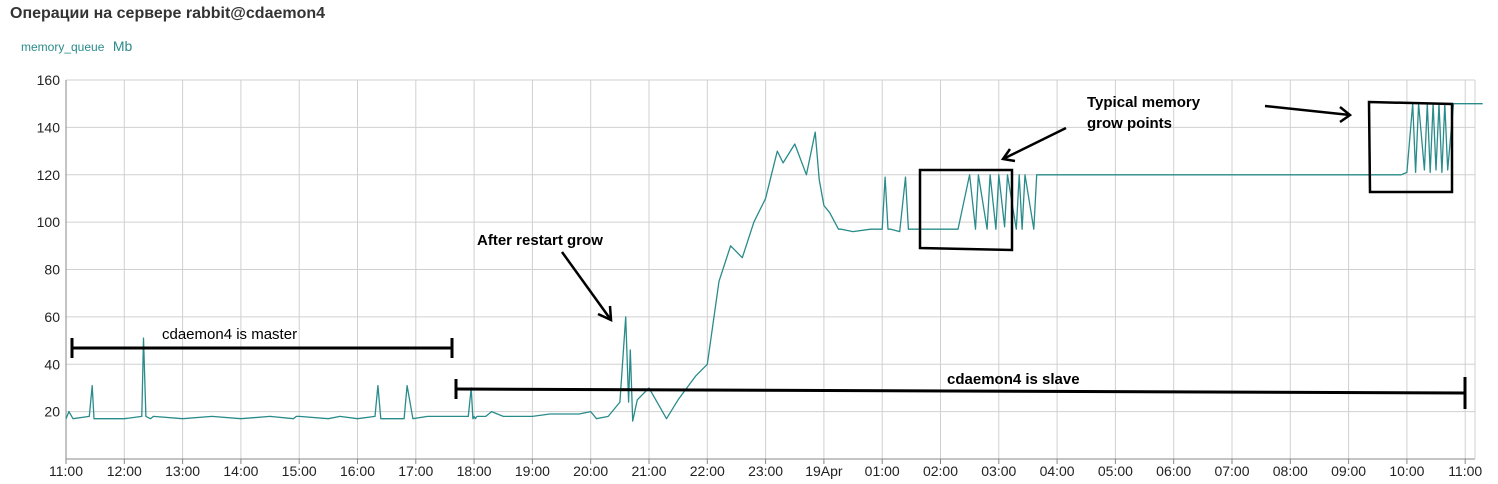  I want to click on y-tick-label: 40, so click(52, 364).